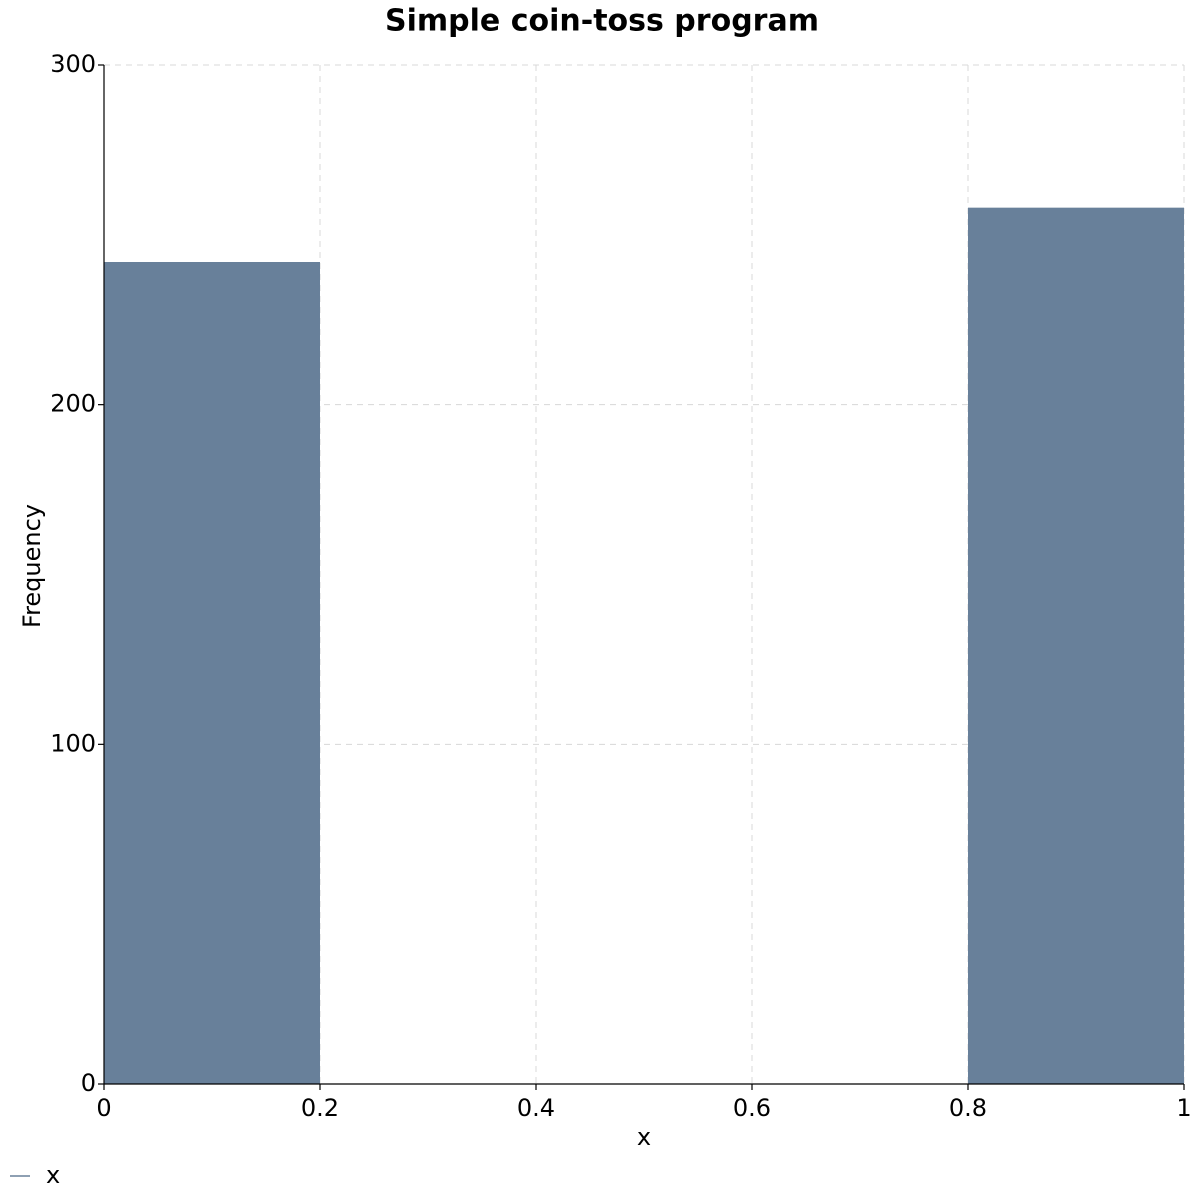  Describe the element at coordinates (88, 1083) in the screenshot. I see `y-tick-label: 0` at that location.